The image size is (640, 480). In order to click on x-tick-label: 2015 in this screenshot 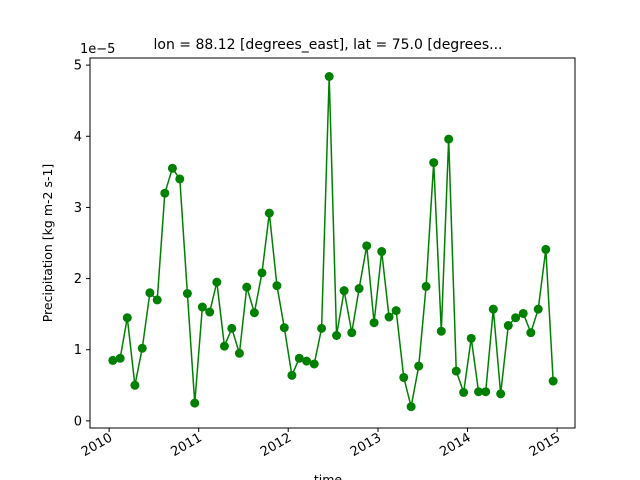, I will do `click(545, 445)`.